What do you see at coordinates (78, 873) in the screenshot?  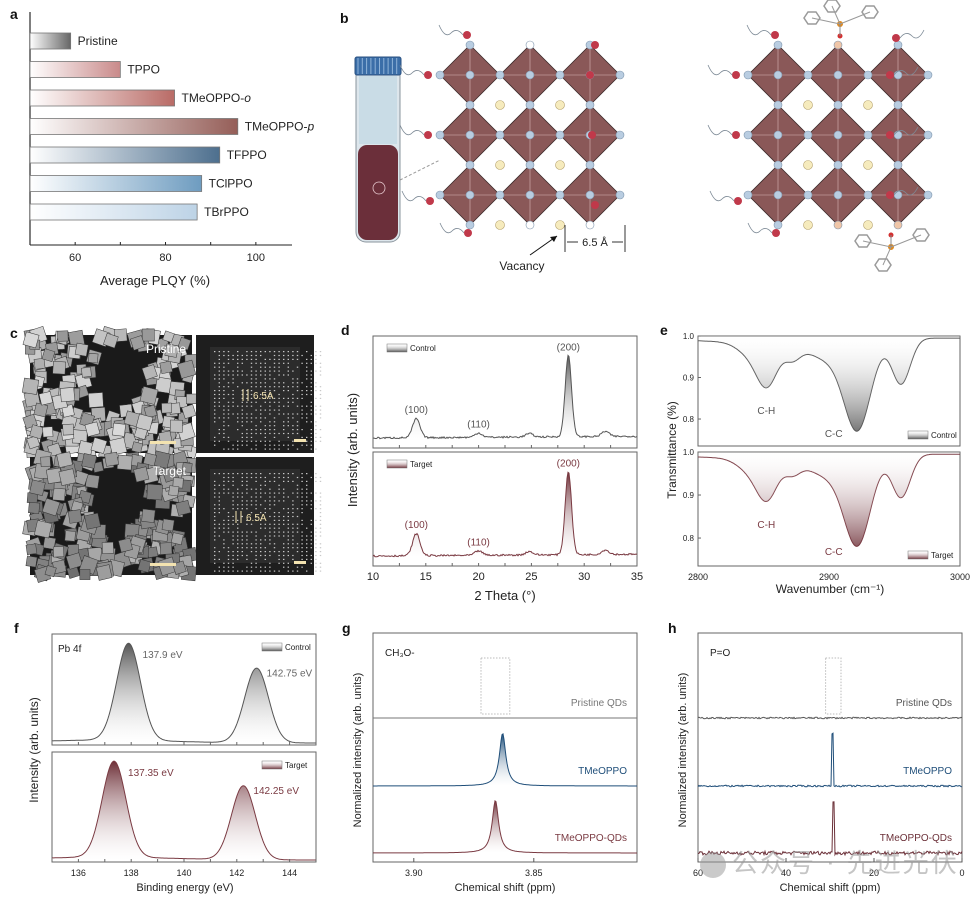 I see `x-tick-label: 136` at bounding box center [78, 873].